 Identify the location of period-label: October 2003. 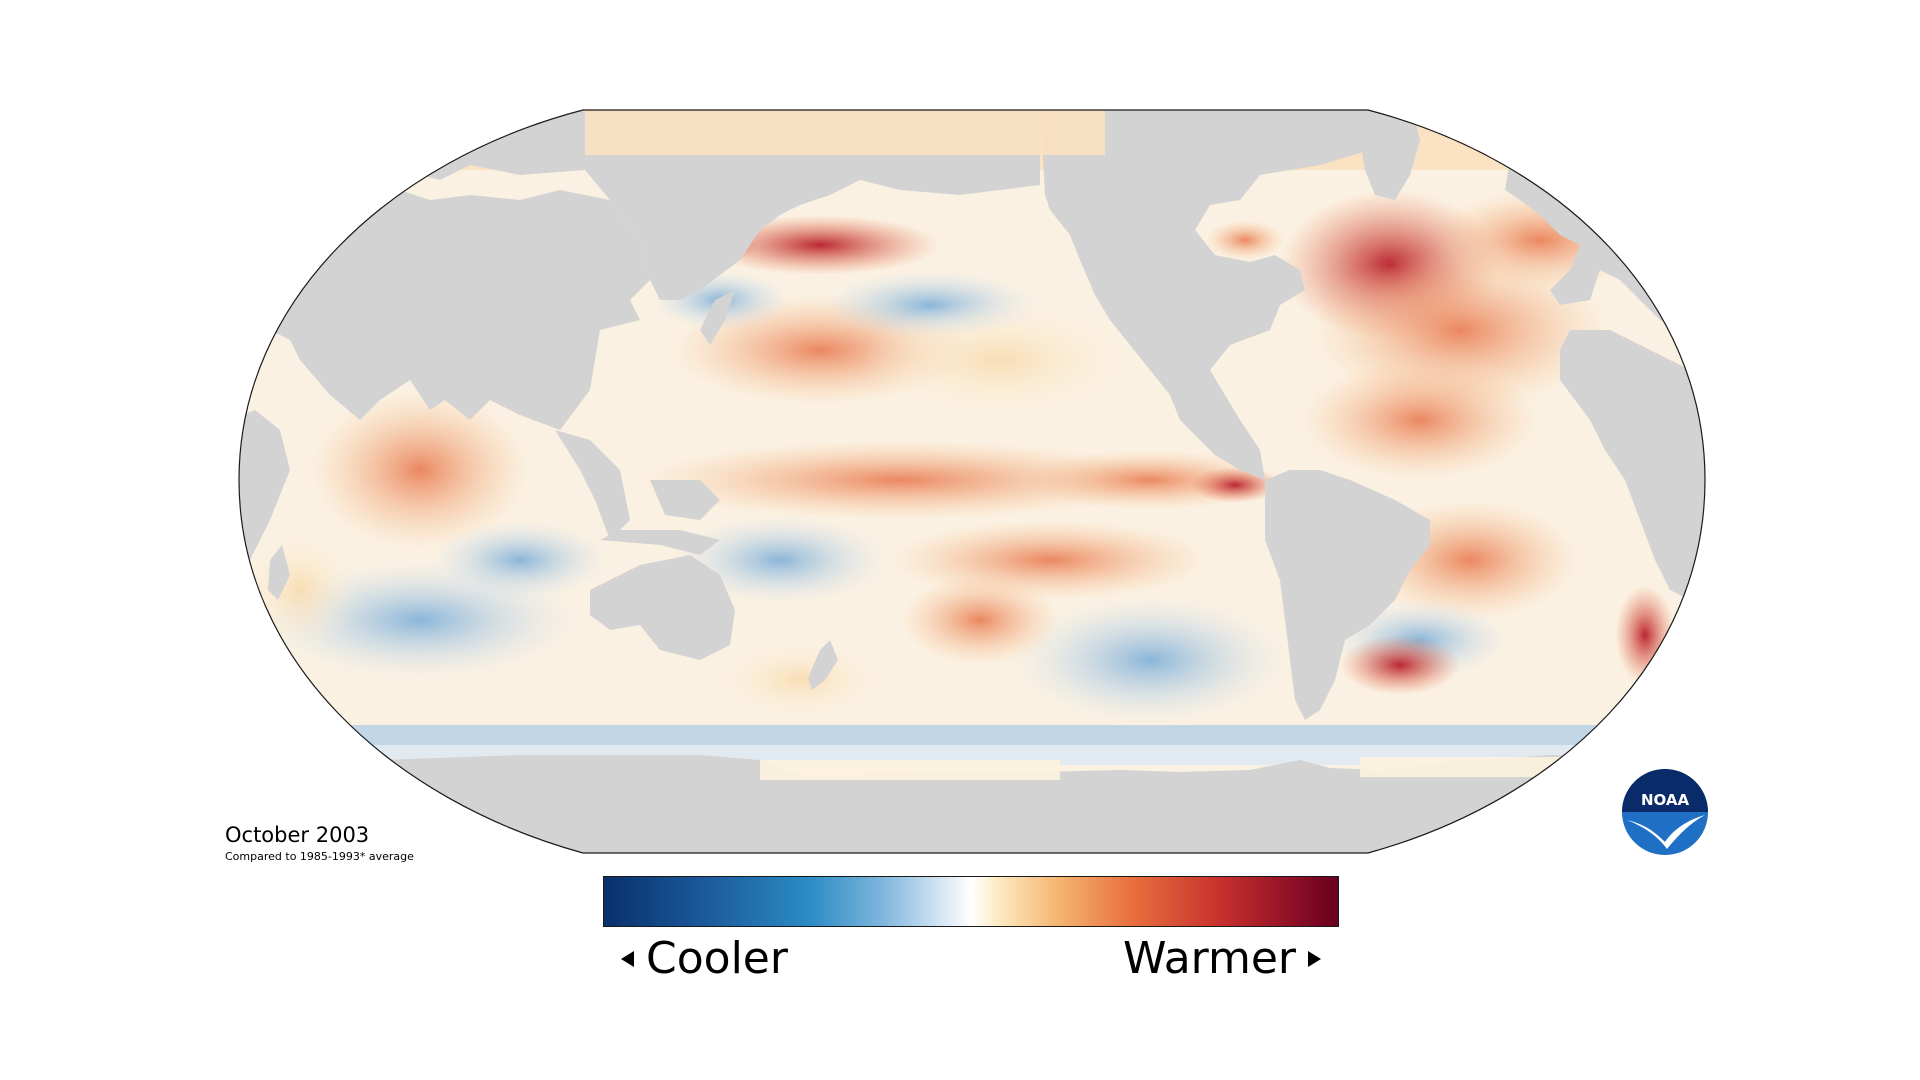
(297, 835).